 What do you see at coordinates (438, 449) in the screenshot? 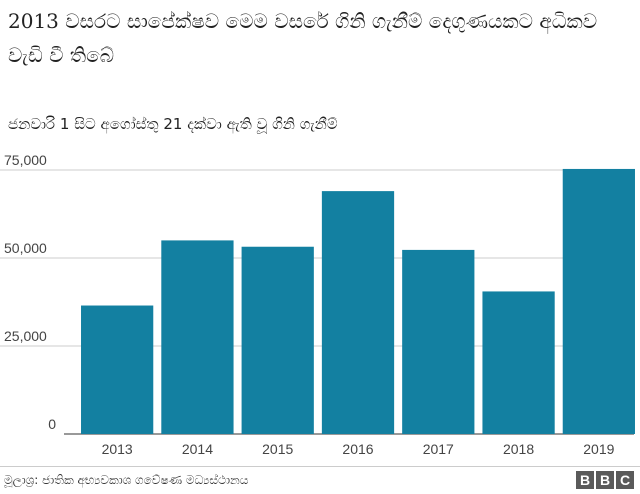
I see `x-tick-label: 2017` at bounding box center [438, 449].